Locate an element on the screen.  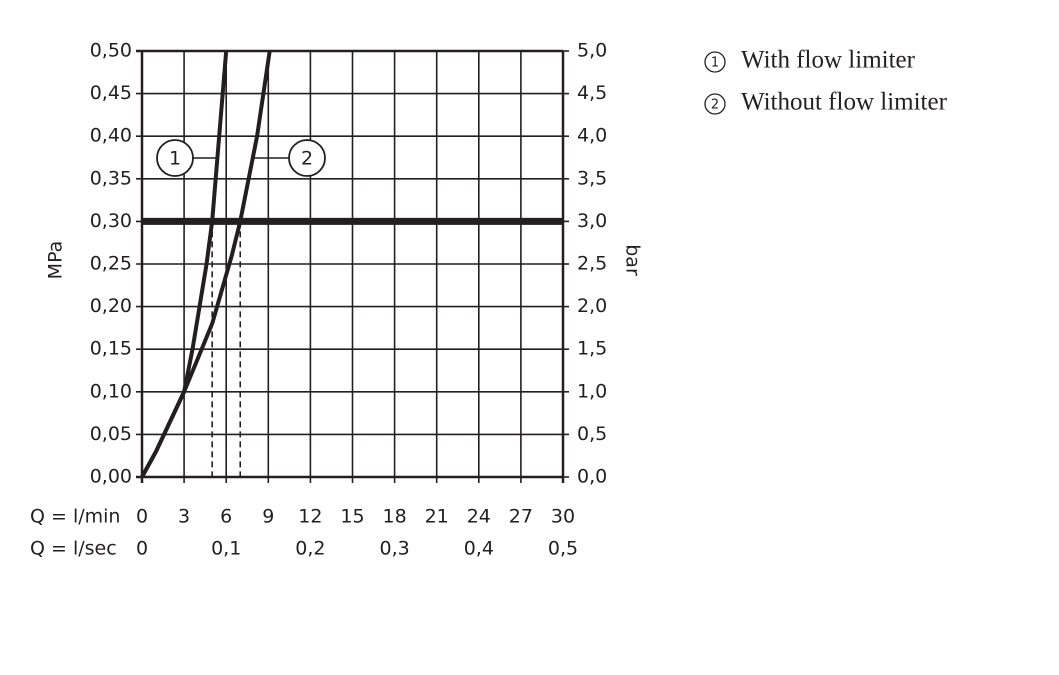
x2-tick-label: 0,5 is located at coordinates (563, 549).